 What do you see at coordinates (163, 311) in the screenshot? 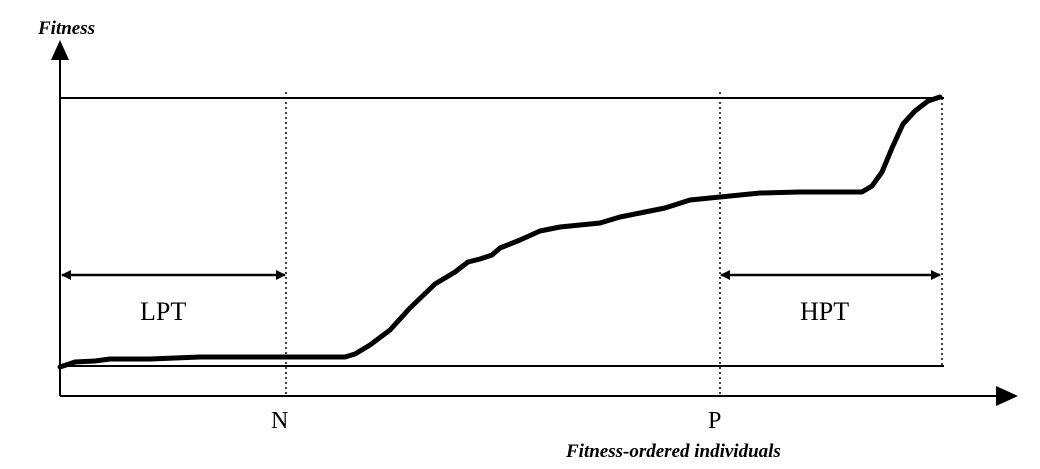
I see `lpt-label: LPT` at bounding box center [163, 311].